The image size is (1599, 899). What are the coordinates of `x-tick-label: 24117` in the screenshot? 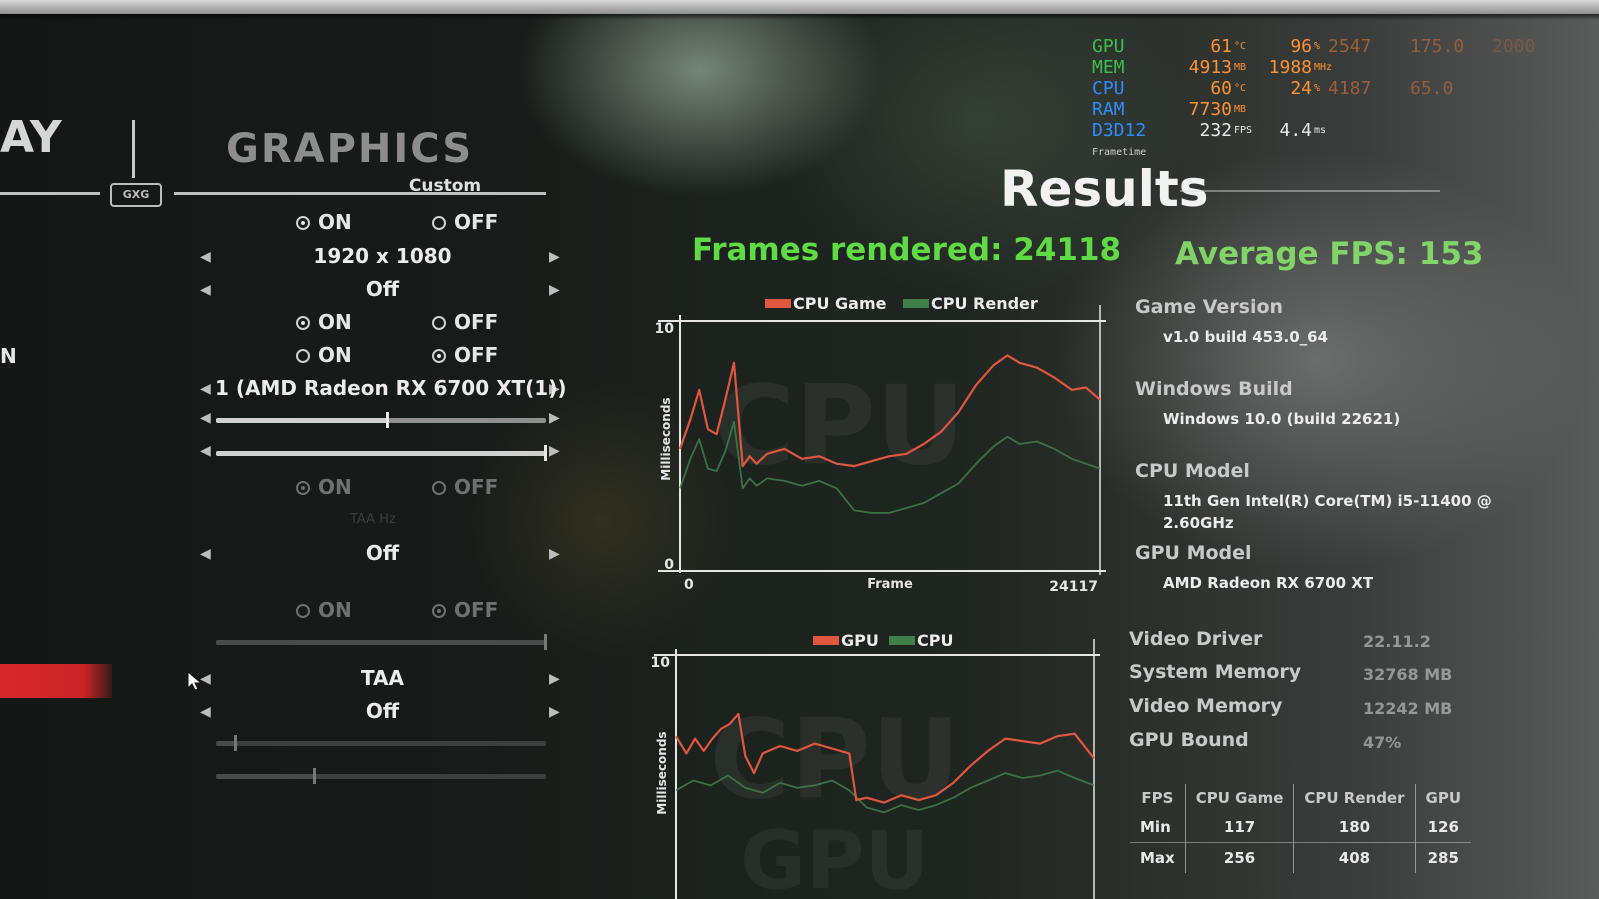 It's located at (1073, 587).